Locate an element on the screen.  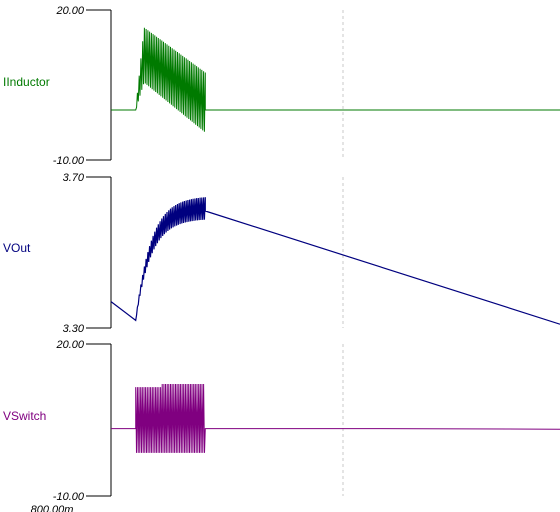
series-label-iinductor: IInductor is located at coordinates (26, 82).